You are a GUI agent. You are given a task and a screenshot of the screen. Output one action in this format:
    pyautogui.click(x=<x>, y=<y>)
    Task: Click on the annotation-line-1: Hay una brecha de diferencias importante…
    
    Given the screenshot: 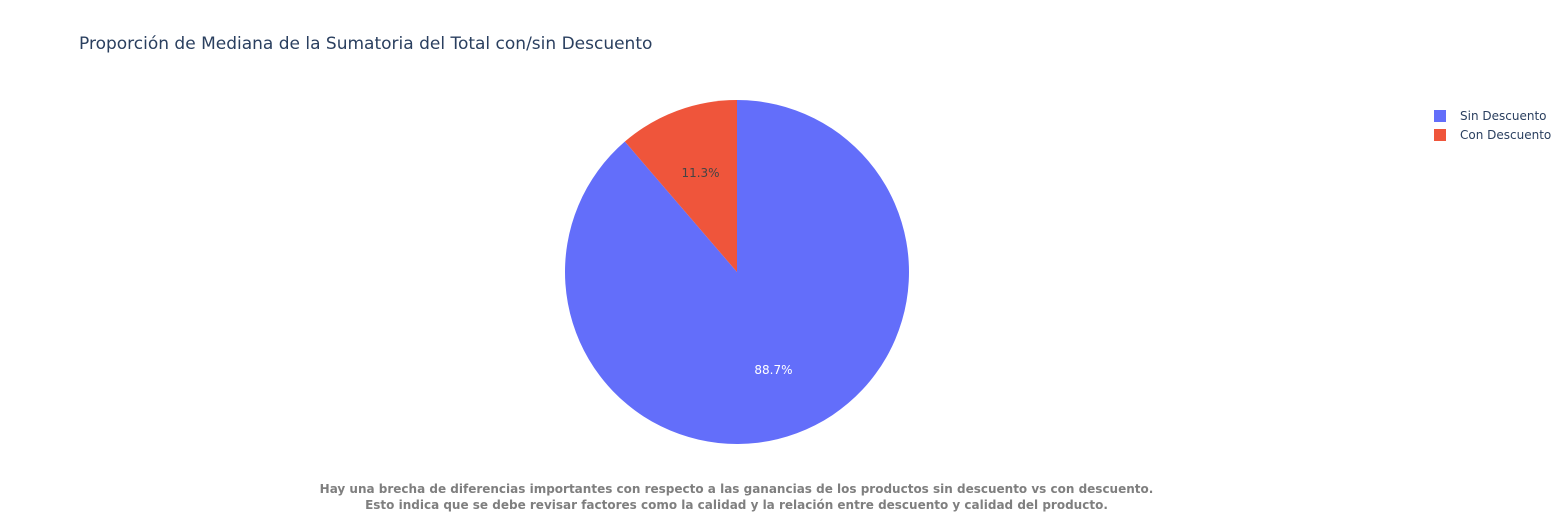 What is the action you would take?
    pyautogui.click(x=736, y=489)
    